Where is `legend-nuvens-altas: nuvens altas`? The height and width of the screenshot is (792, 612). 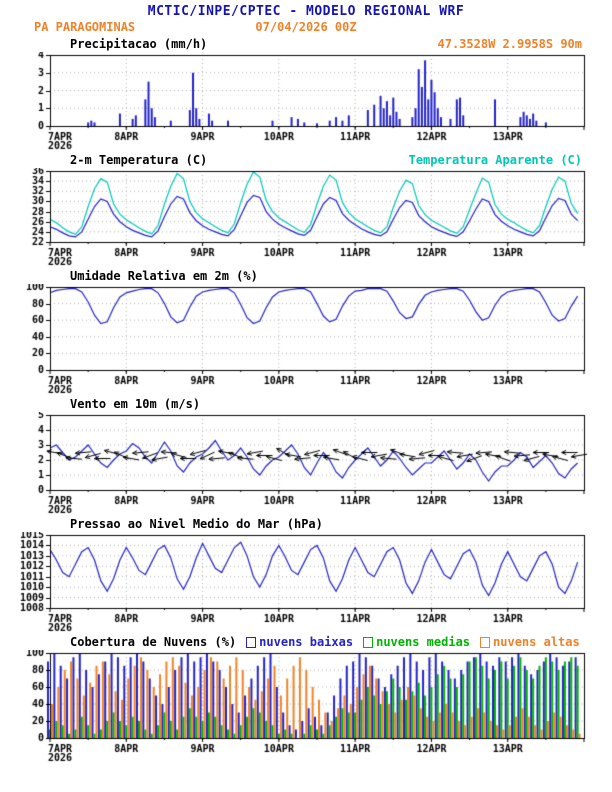 legend-nuvens-altas: nuvens altas is located at coordinates (530, 642).